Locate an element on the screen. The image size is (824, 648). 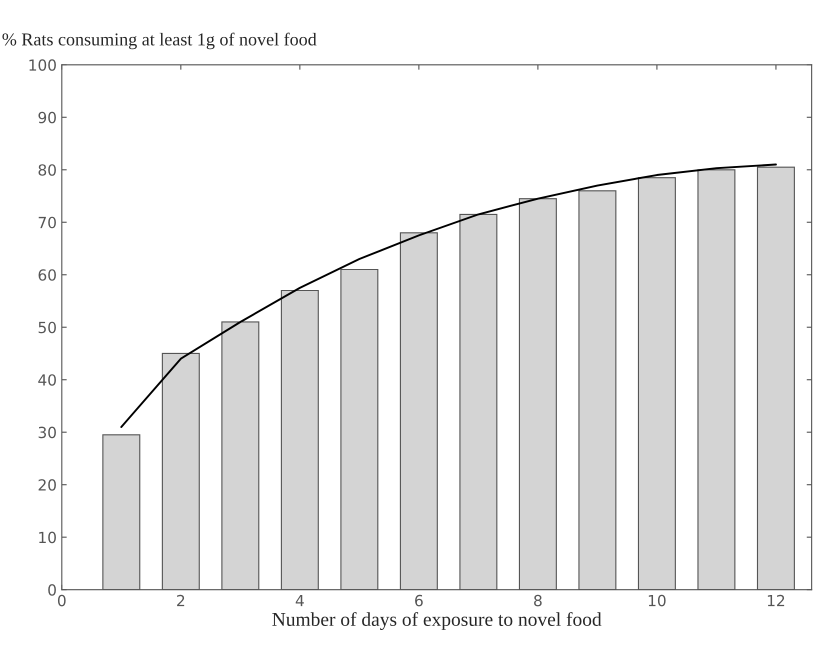
chart-title: % Rats consuming at least 1g of novel food is located at coordinates (159, 41).